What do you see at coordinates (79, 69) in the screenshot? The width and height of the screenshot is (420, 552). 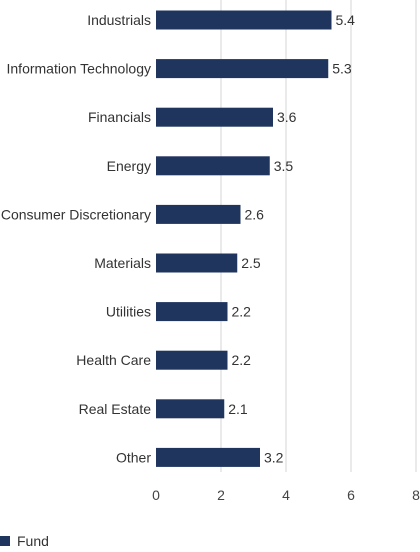 I see `category-label-information-technology: Information Technology` at bounding box center [79, 69].